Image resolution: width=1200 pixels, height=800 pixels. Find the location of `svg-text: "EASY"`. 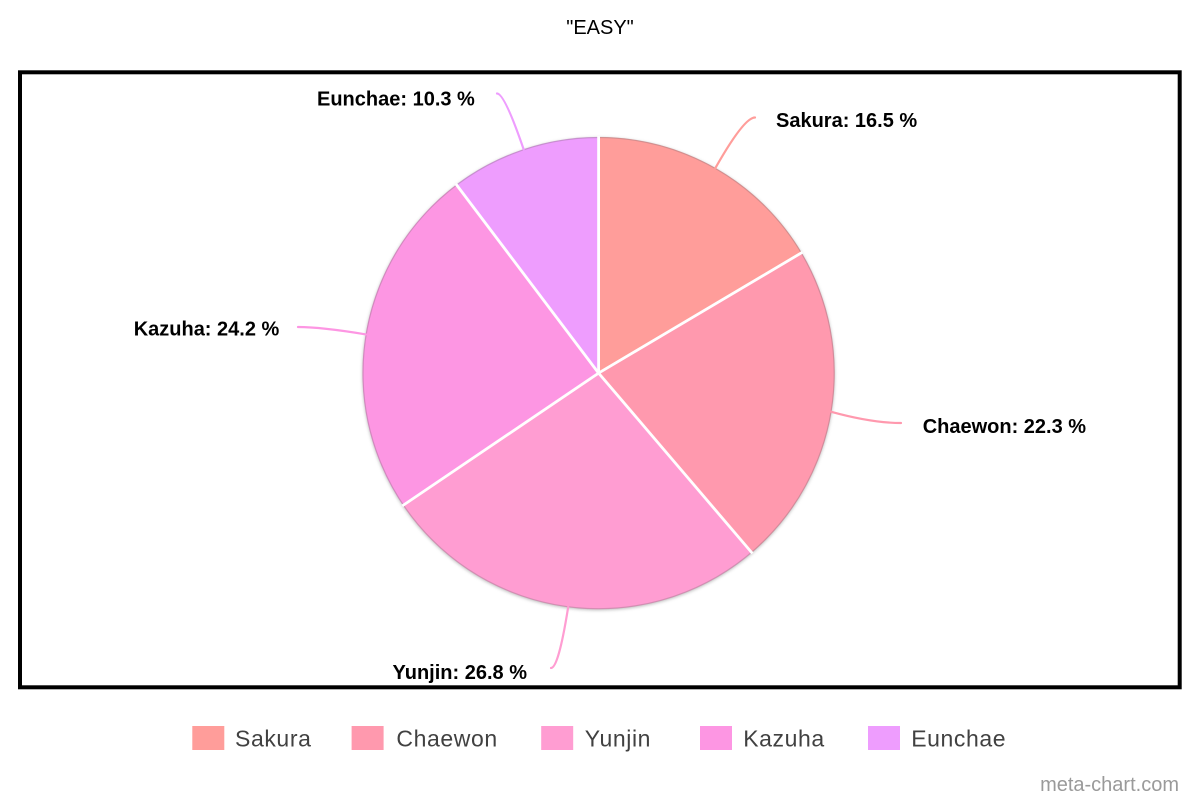

svg-text: "EASY" is located at coordinates (600, 28).